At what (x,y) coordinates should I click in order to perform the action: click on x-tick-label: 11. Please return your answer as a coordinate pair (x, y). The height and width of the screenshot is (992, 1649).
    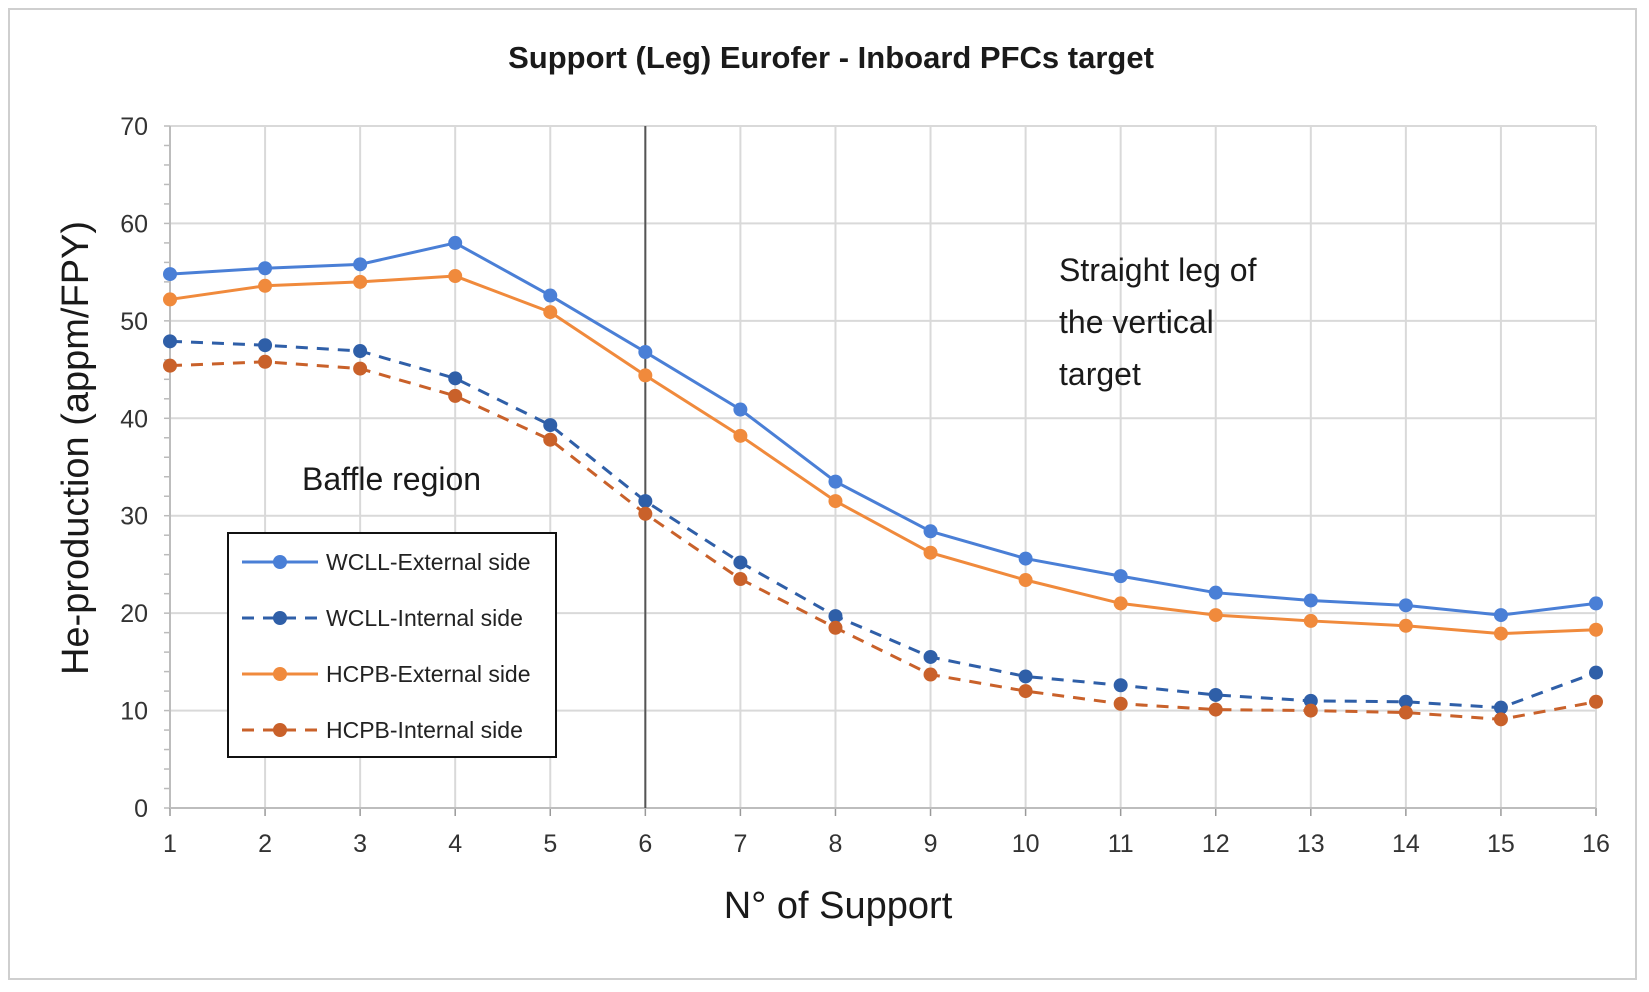
    Looking at the image, I should click on (1121, 844).